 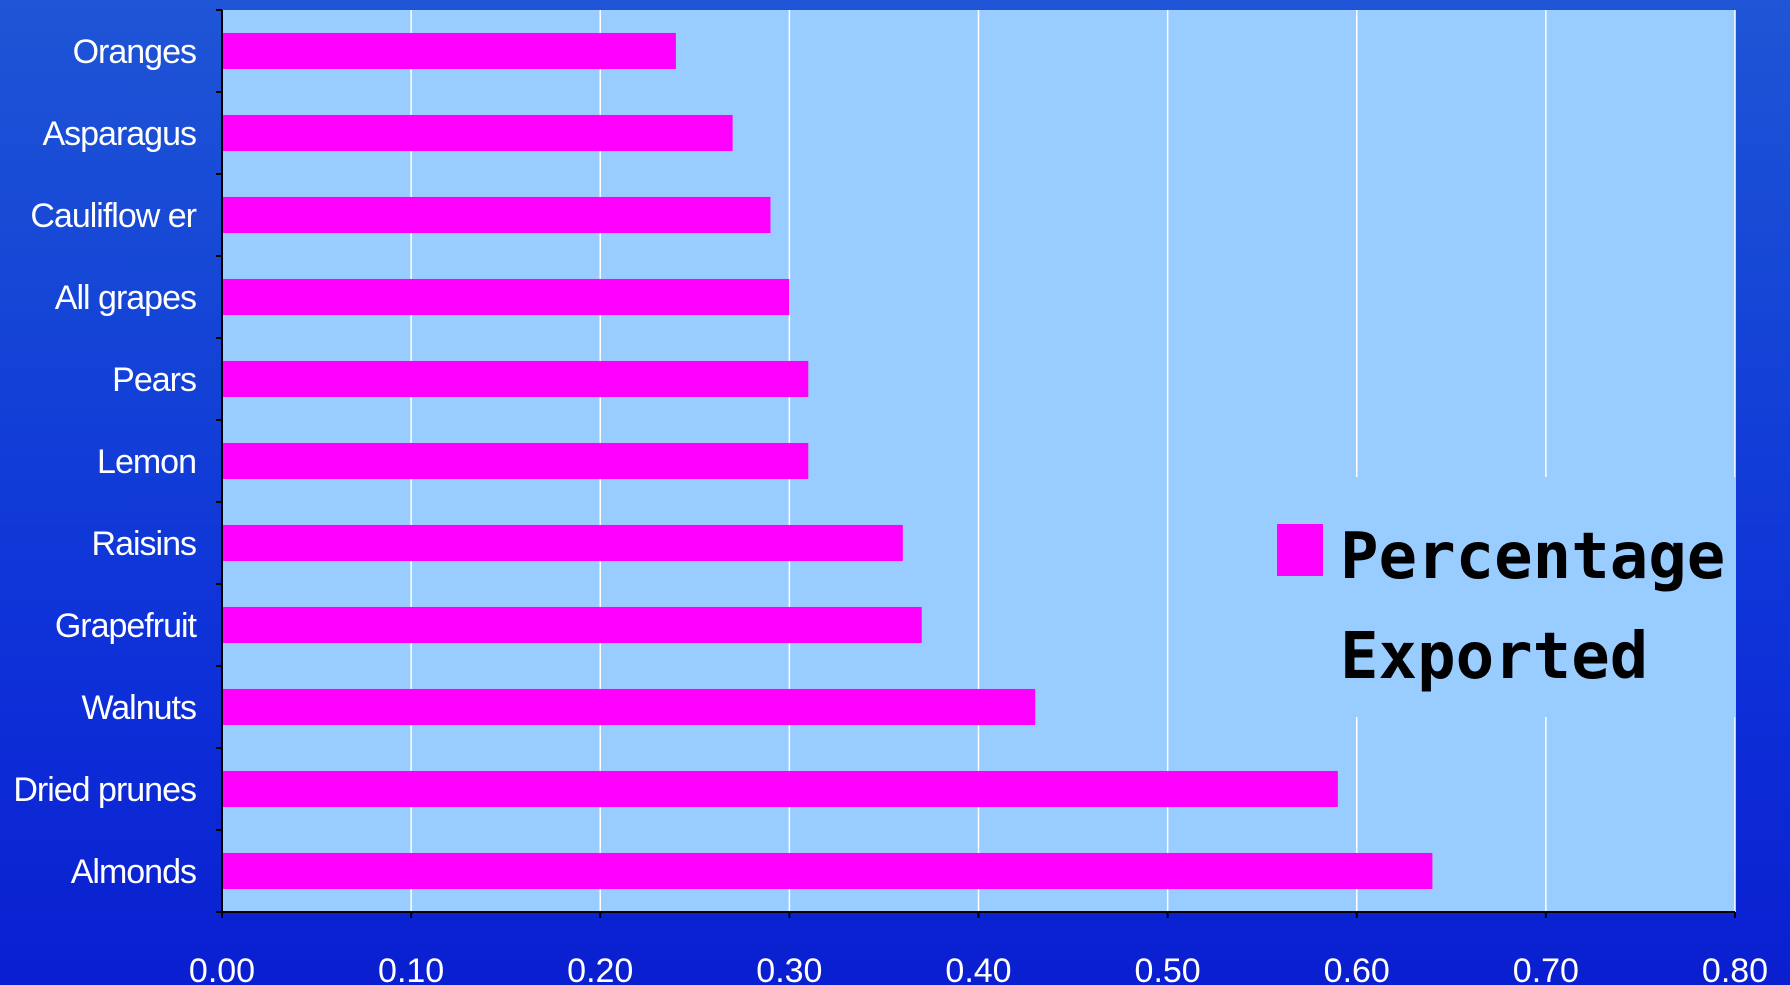 I want to click on category-label: Raisins, so click(x=144, y=544).